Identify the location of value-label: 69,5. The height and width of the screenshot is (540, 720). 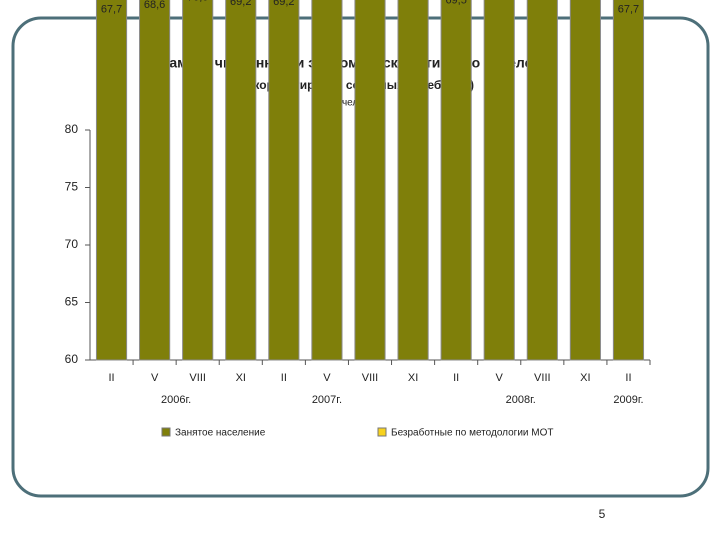
(455, 3).